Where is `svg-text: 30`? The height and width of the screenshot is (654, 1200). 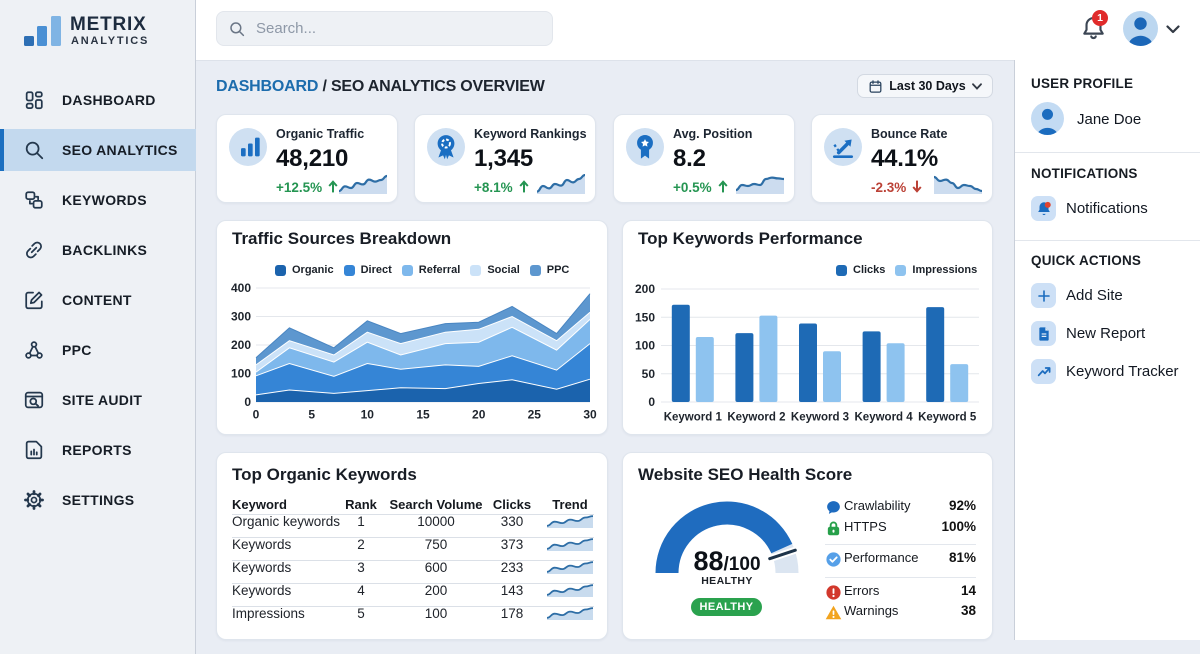
svg-text: 30 is located at coordinates (590, 415).